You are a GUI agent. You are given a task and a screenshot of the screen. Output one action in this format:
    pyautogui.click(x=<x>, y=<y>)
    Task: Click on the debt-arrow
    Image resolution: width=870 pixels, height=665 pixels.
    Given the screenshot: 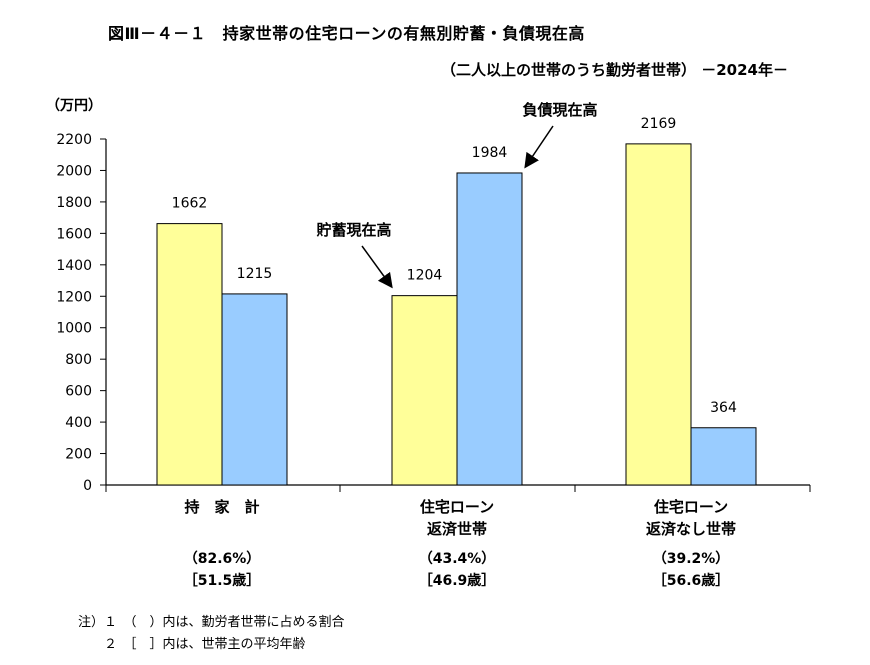 What is the action you would take?
    pyautogui.click(x=539, y=147)
    